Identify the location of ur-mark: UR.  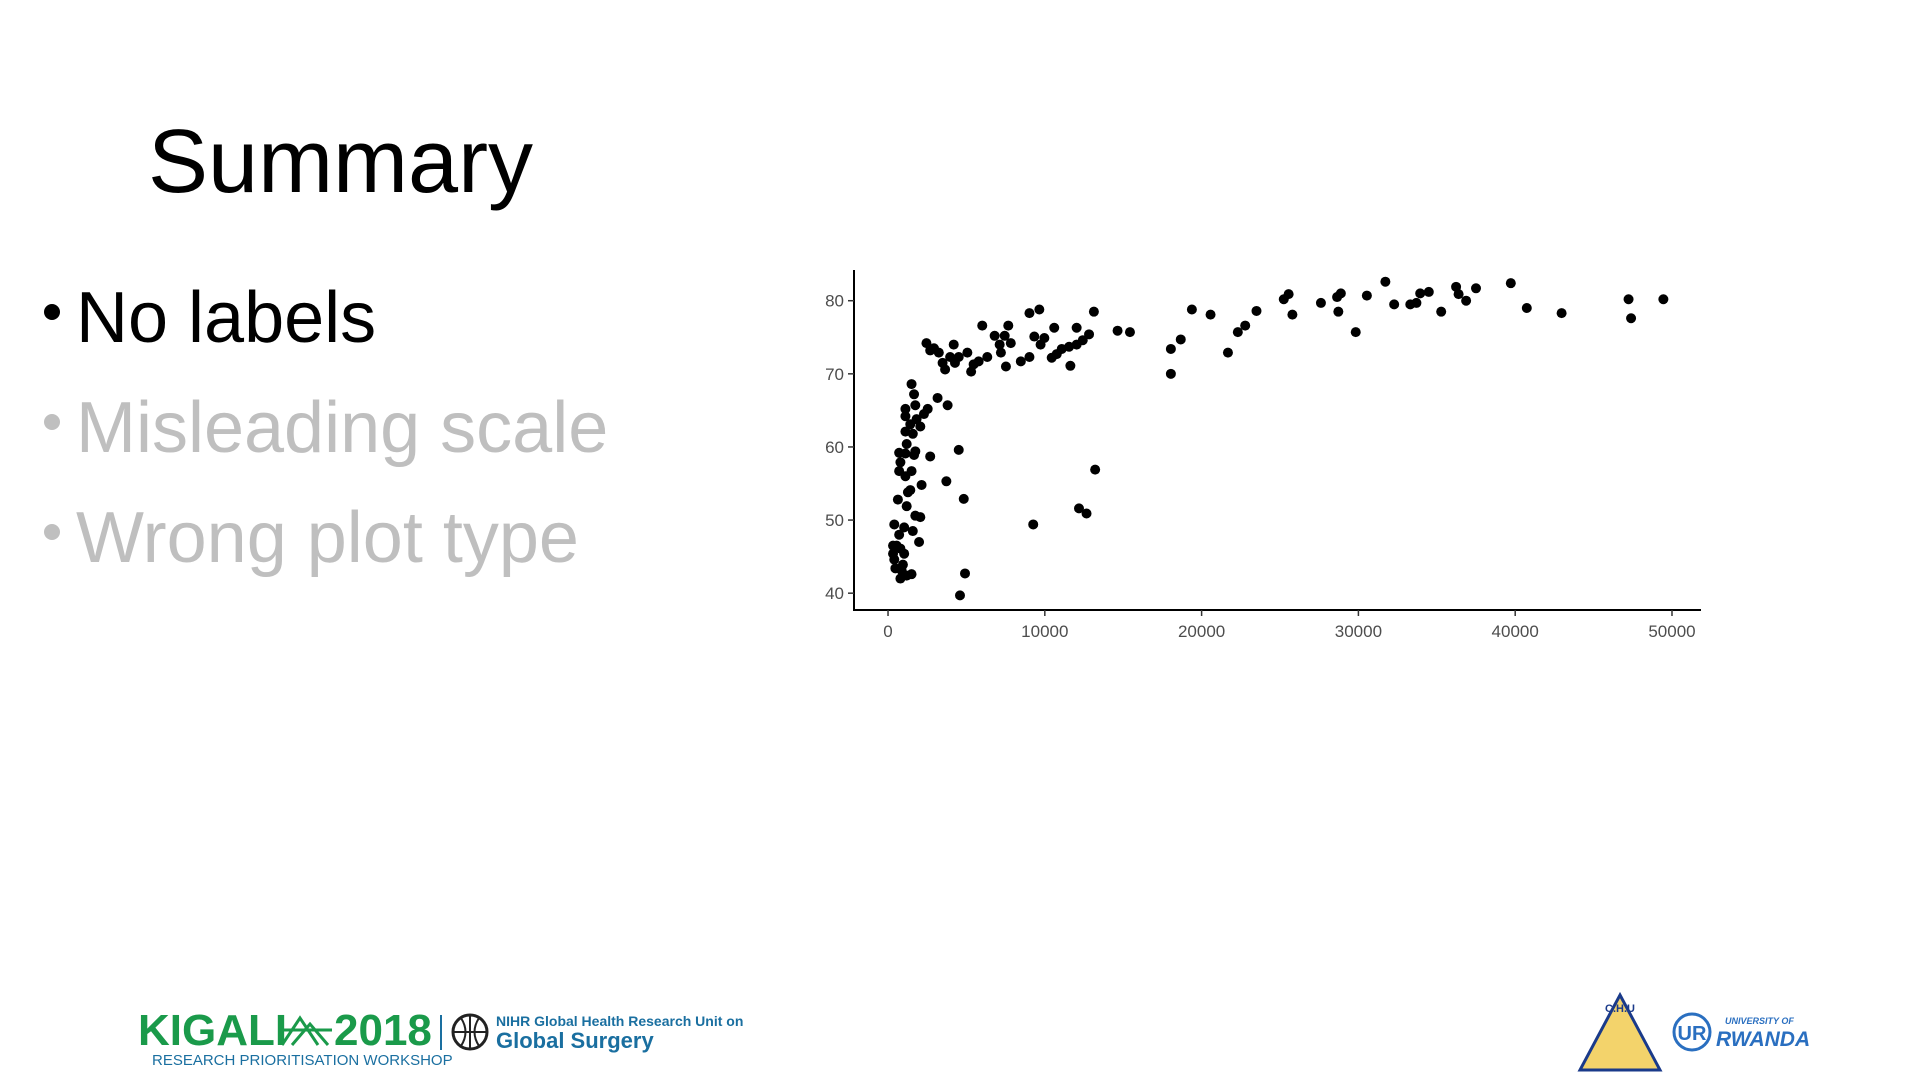
(1692, 1034).